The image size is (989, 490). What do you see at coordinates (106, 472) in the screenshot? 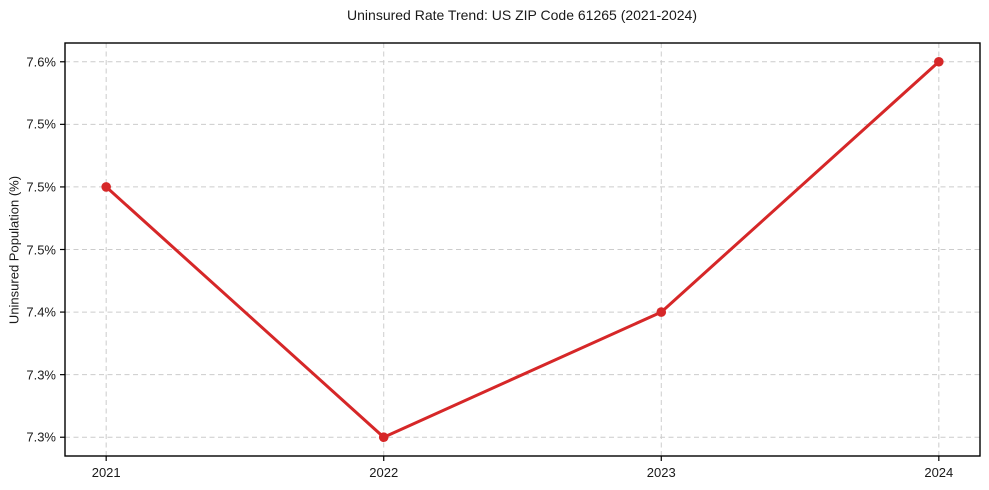
I see `x-tick-label: 2021` at bounding box center [106, 472].